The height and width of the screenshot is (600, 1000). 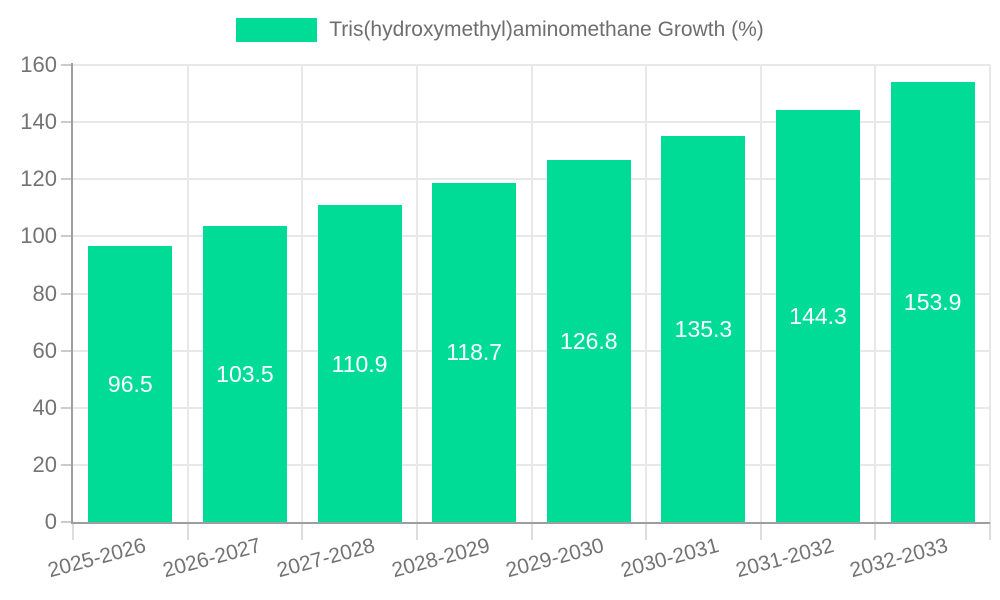 What do you see at coordinates (97, 558) in the screenshot?
I see `x-axis-tick-label: 2025-2026` at bounding box center [97, 558].